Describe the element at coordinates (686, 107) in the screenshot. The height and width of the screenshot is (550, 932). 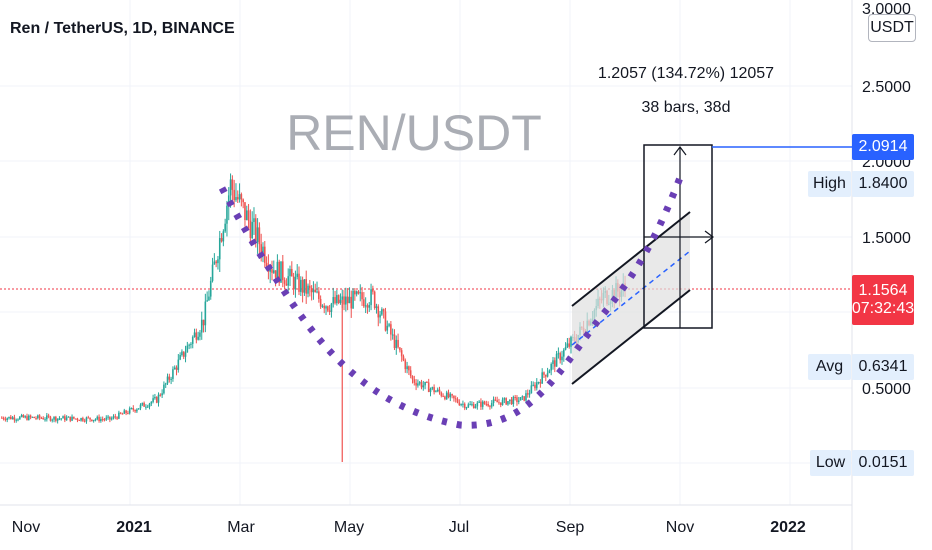
I see `measure-text-2: 38 bars, 38d` at that location.